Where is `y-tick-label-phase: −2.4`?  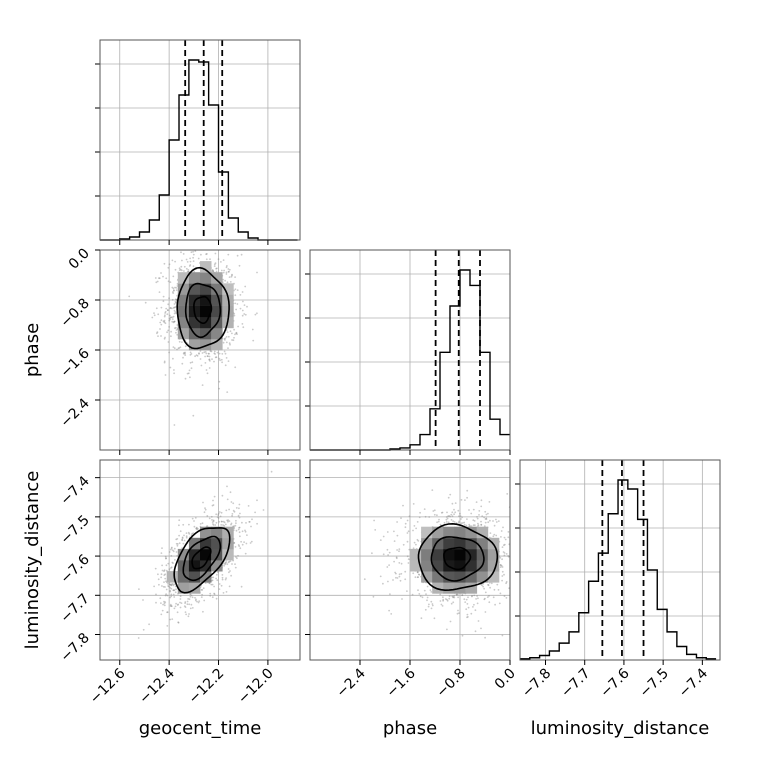 y-tick-label-phase: −2.4 is located at coordinates (74, 412).